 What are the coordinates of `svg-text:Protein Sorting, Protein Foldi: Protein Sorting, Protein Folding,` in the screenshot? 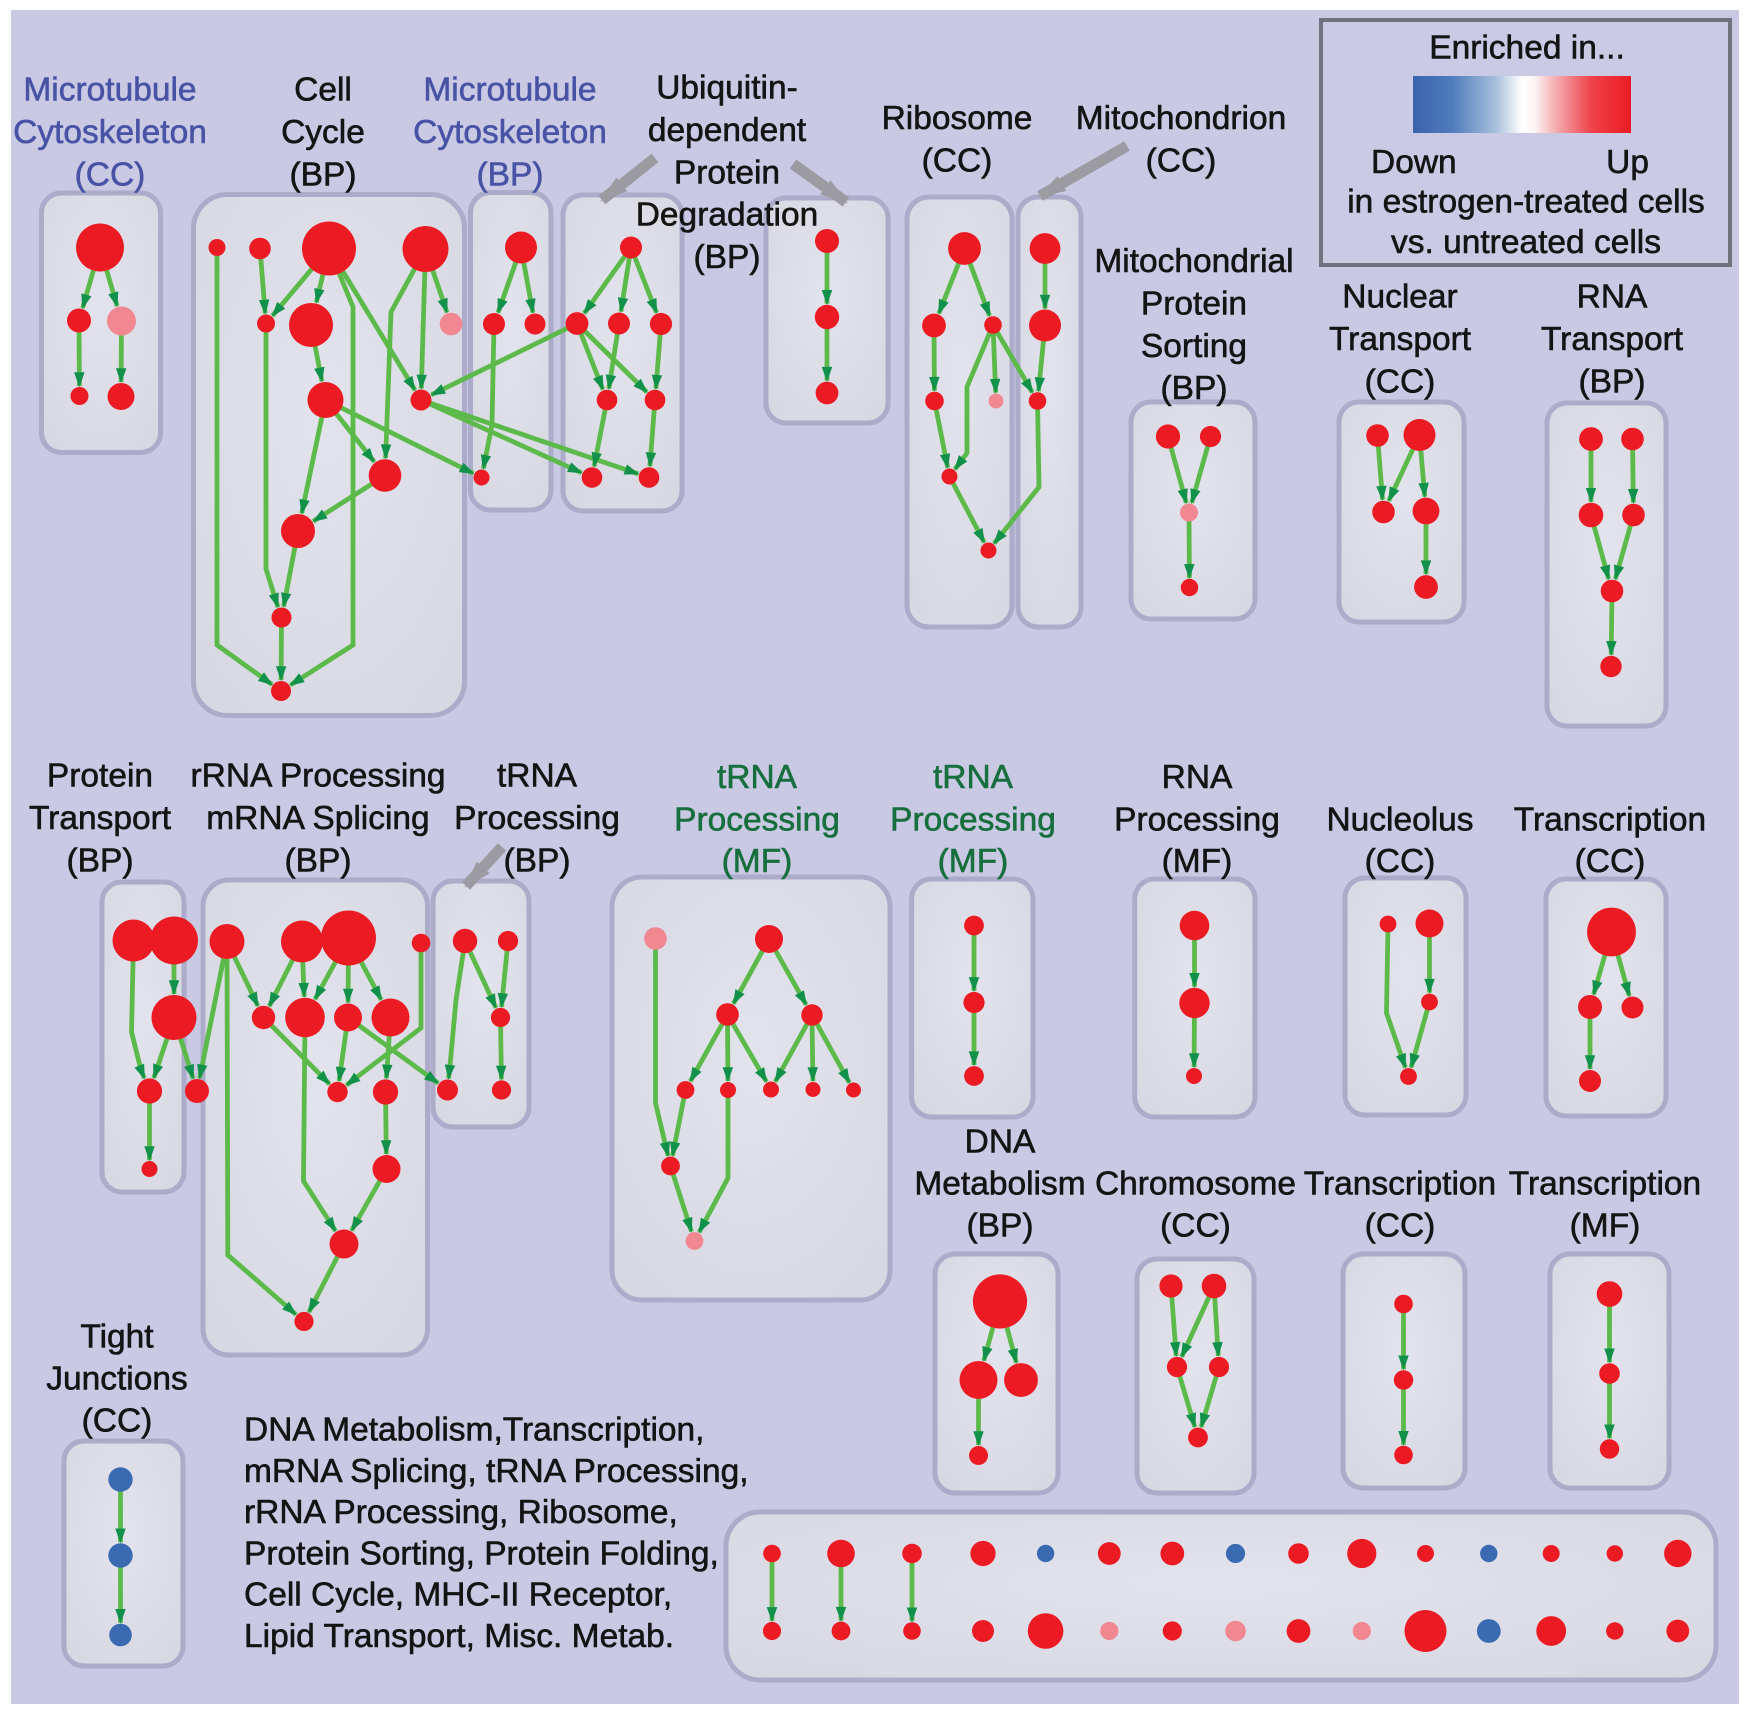 It's located at (481, 1554).